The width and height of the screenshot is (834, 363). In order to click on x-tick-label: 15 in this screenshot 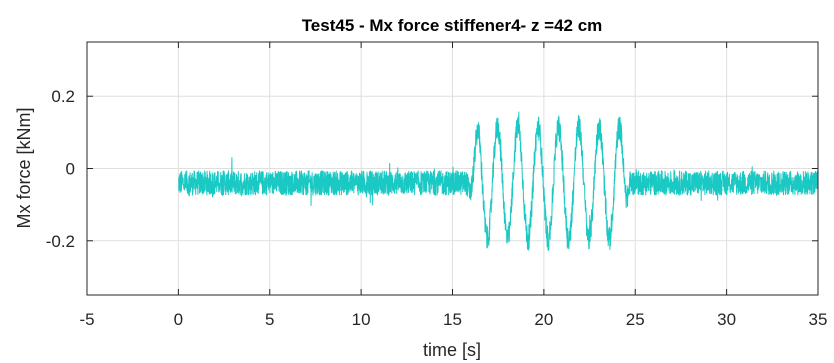, I will do `click(452, 319)`.